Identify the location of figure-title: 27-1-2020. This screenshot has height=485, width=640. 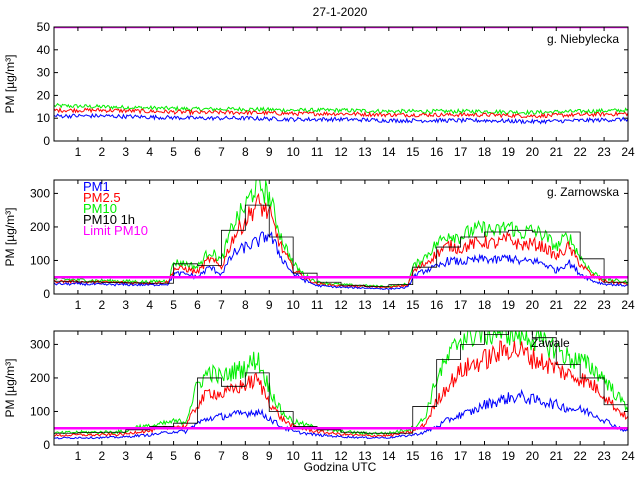
(340, 12).